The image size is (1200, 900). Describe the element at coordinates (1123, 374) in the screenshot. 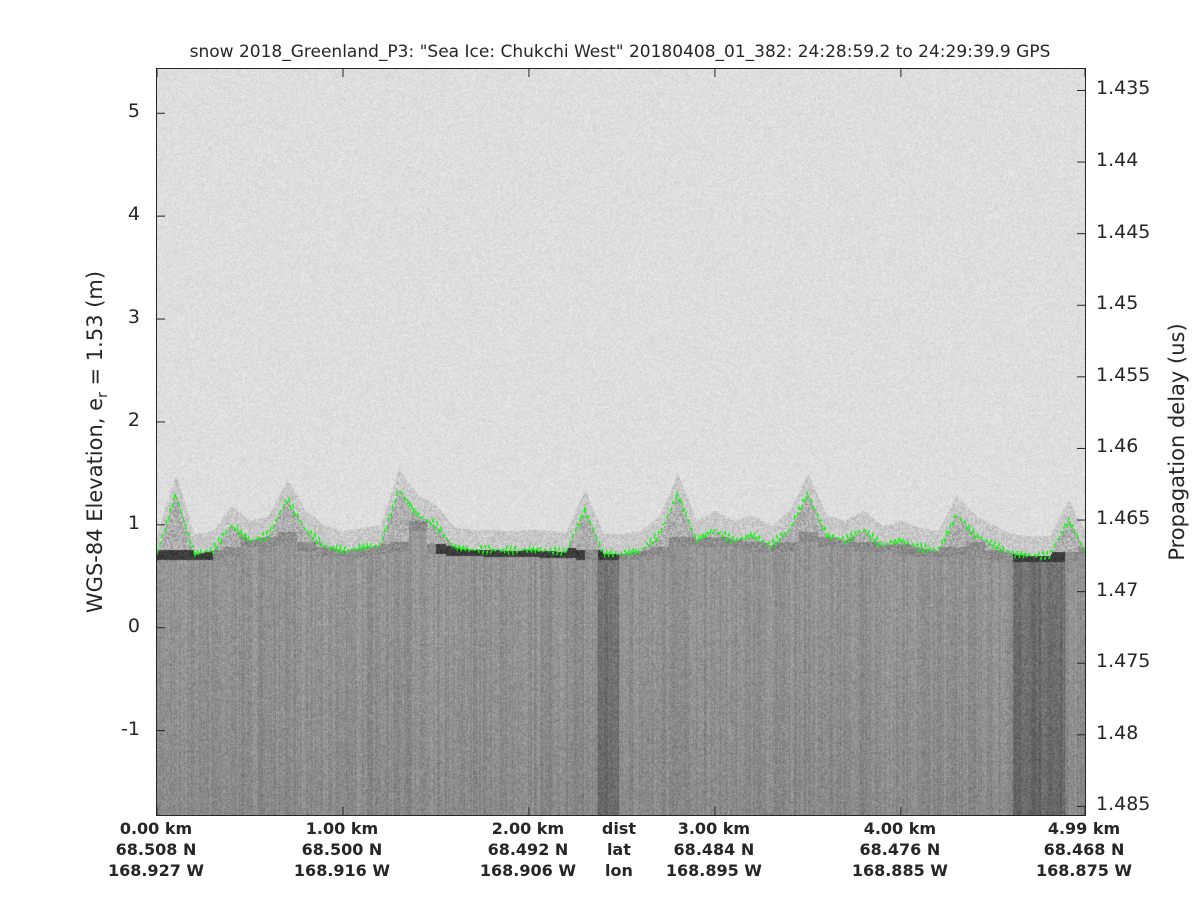

I see `right-y-tick-label: 1.455` at that location.